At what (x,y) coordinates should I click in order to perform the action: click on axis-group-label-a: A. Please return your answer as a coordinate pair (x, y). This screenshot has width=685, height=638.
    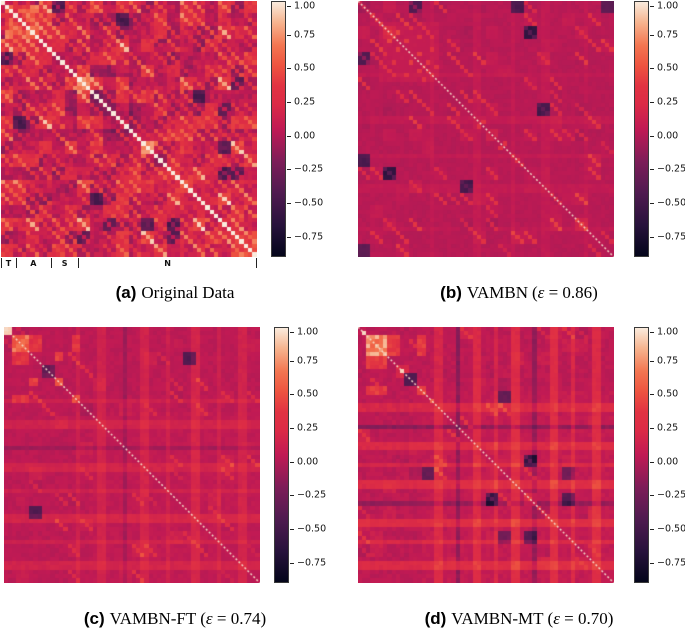
    Looking at the image, I should click on (33, 263).